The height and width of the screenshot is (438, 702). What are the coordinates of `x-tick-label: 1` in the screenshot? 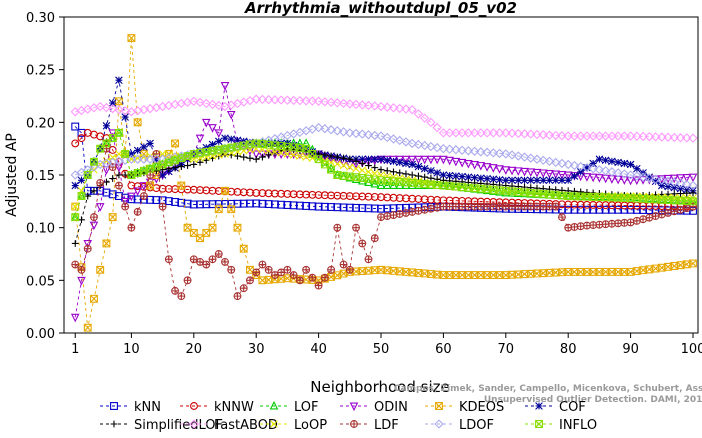 It's located at (75, 349).